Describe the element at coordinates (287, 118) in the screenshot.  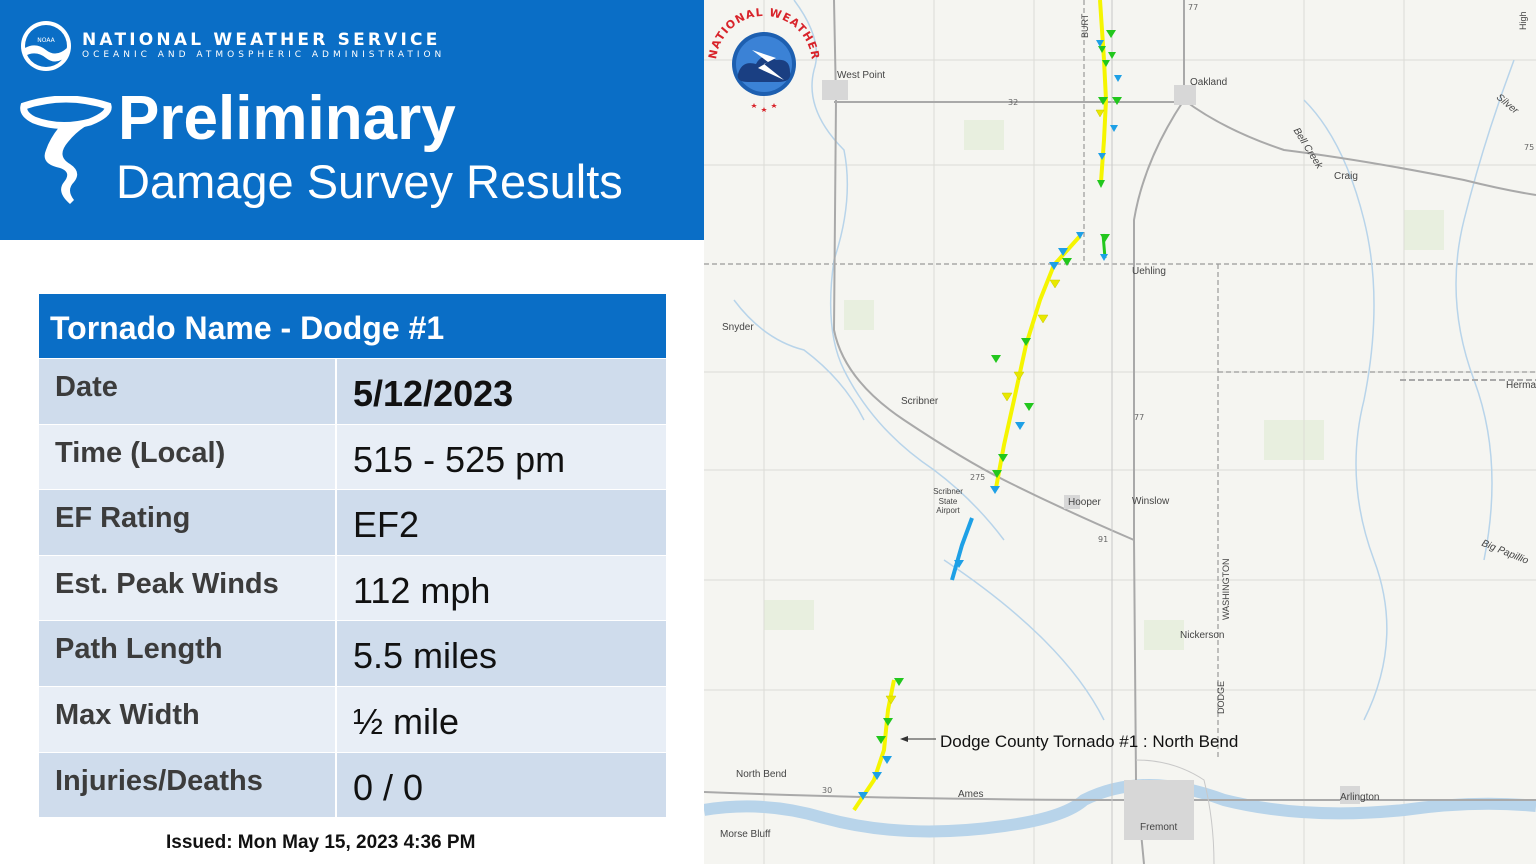
I see `title-main: Preliminary` at that location.